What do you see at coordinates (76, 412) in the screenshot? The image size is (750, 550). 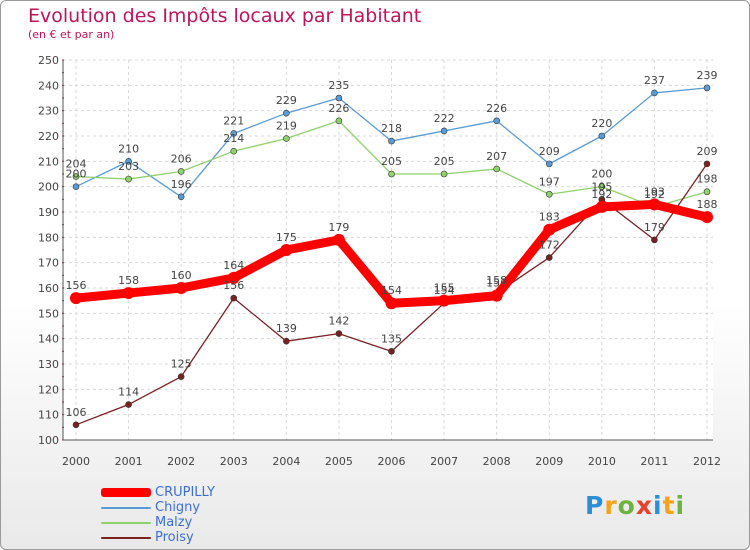 I see `data-label-proisy: 106` at bounding box center [76, 412].